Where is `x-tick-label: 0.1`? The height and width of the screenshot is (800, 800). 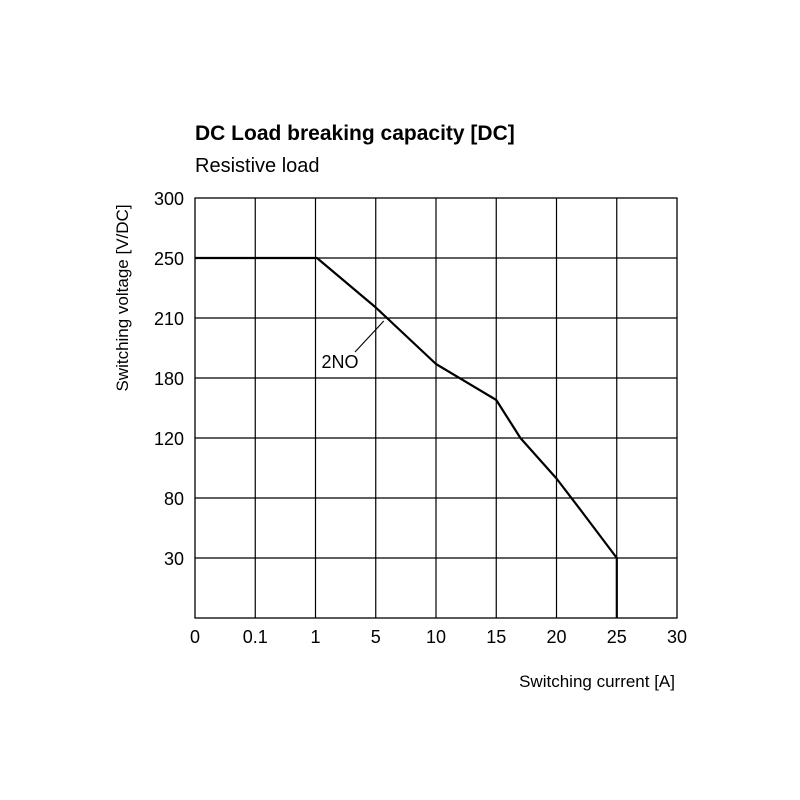 x-tick-label: 0.1 is located at coordinates (255, 637).